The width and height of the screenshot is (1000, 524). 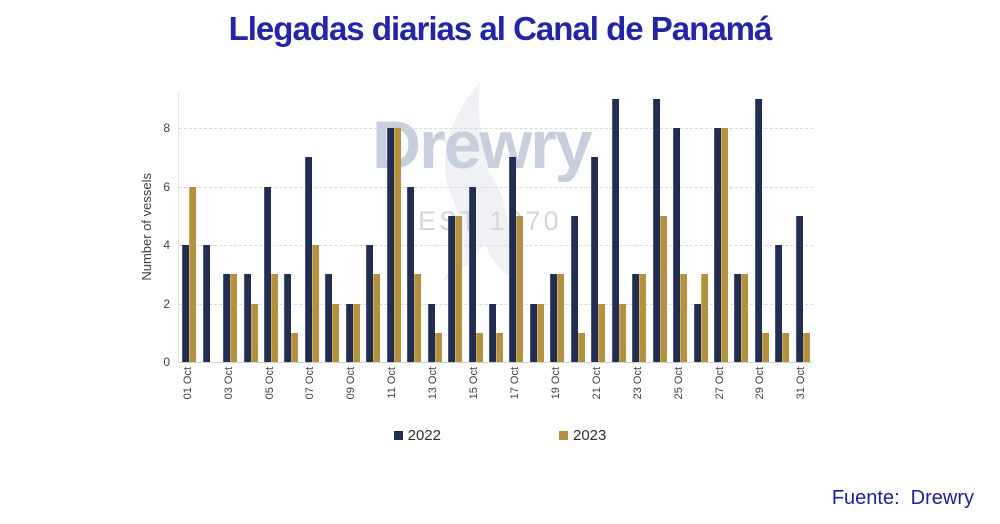 I want to click on x-tick-label-17-oct: 17 Oct, so click(x=514, y=383).